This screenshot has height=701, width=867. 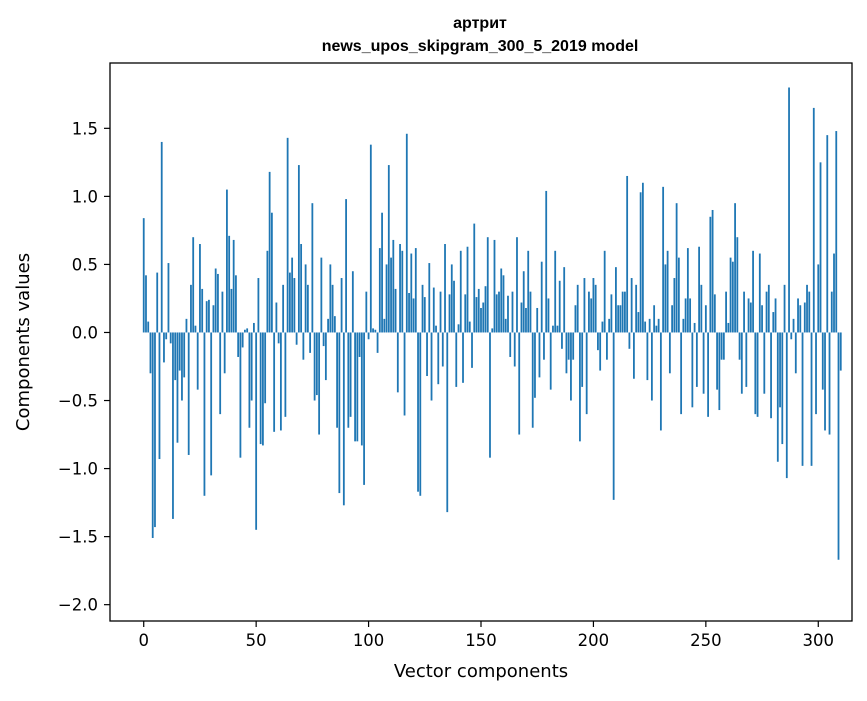 I want to click on x-tick-label: 250, so click(x=706, y=640).